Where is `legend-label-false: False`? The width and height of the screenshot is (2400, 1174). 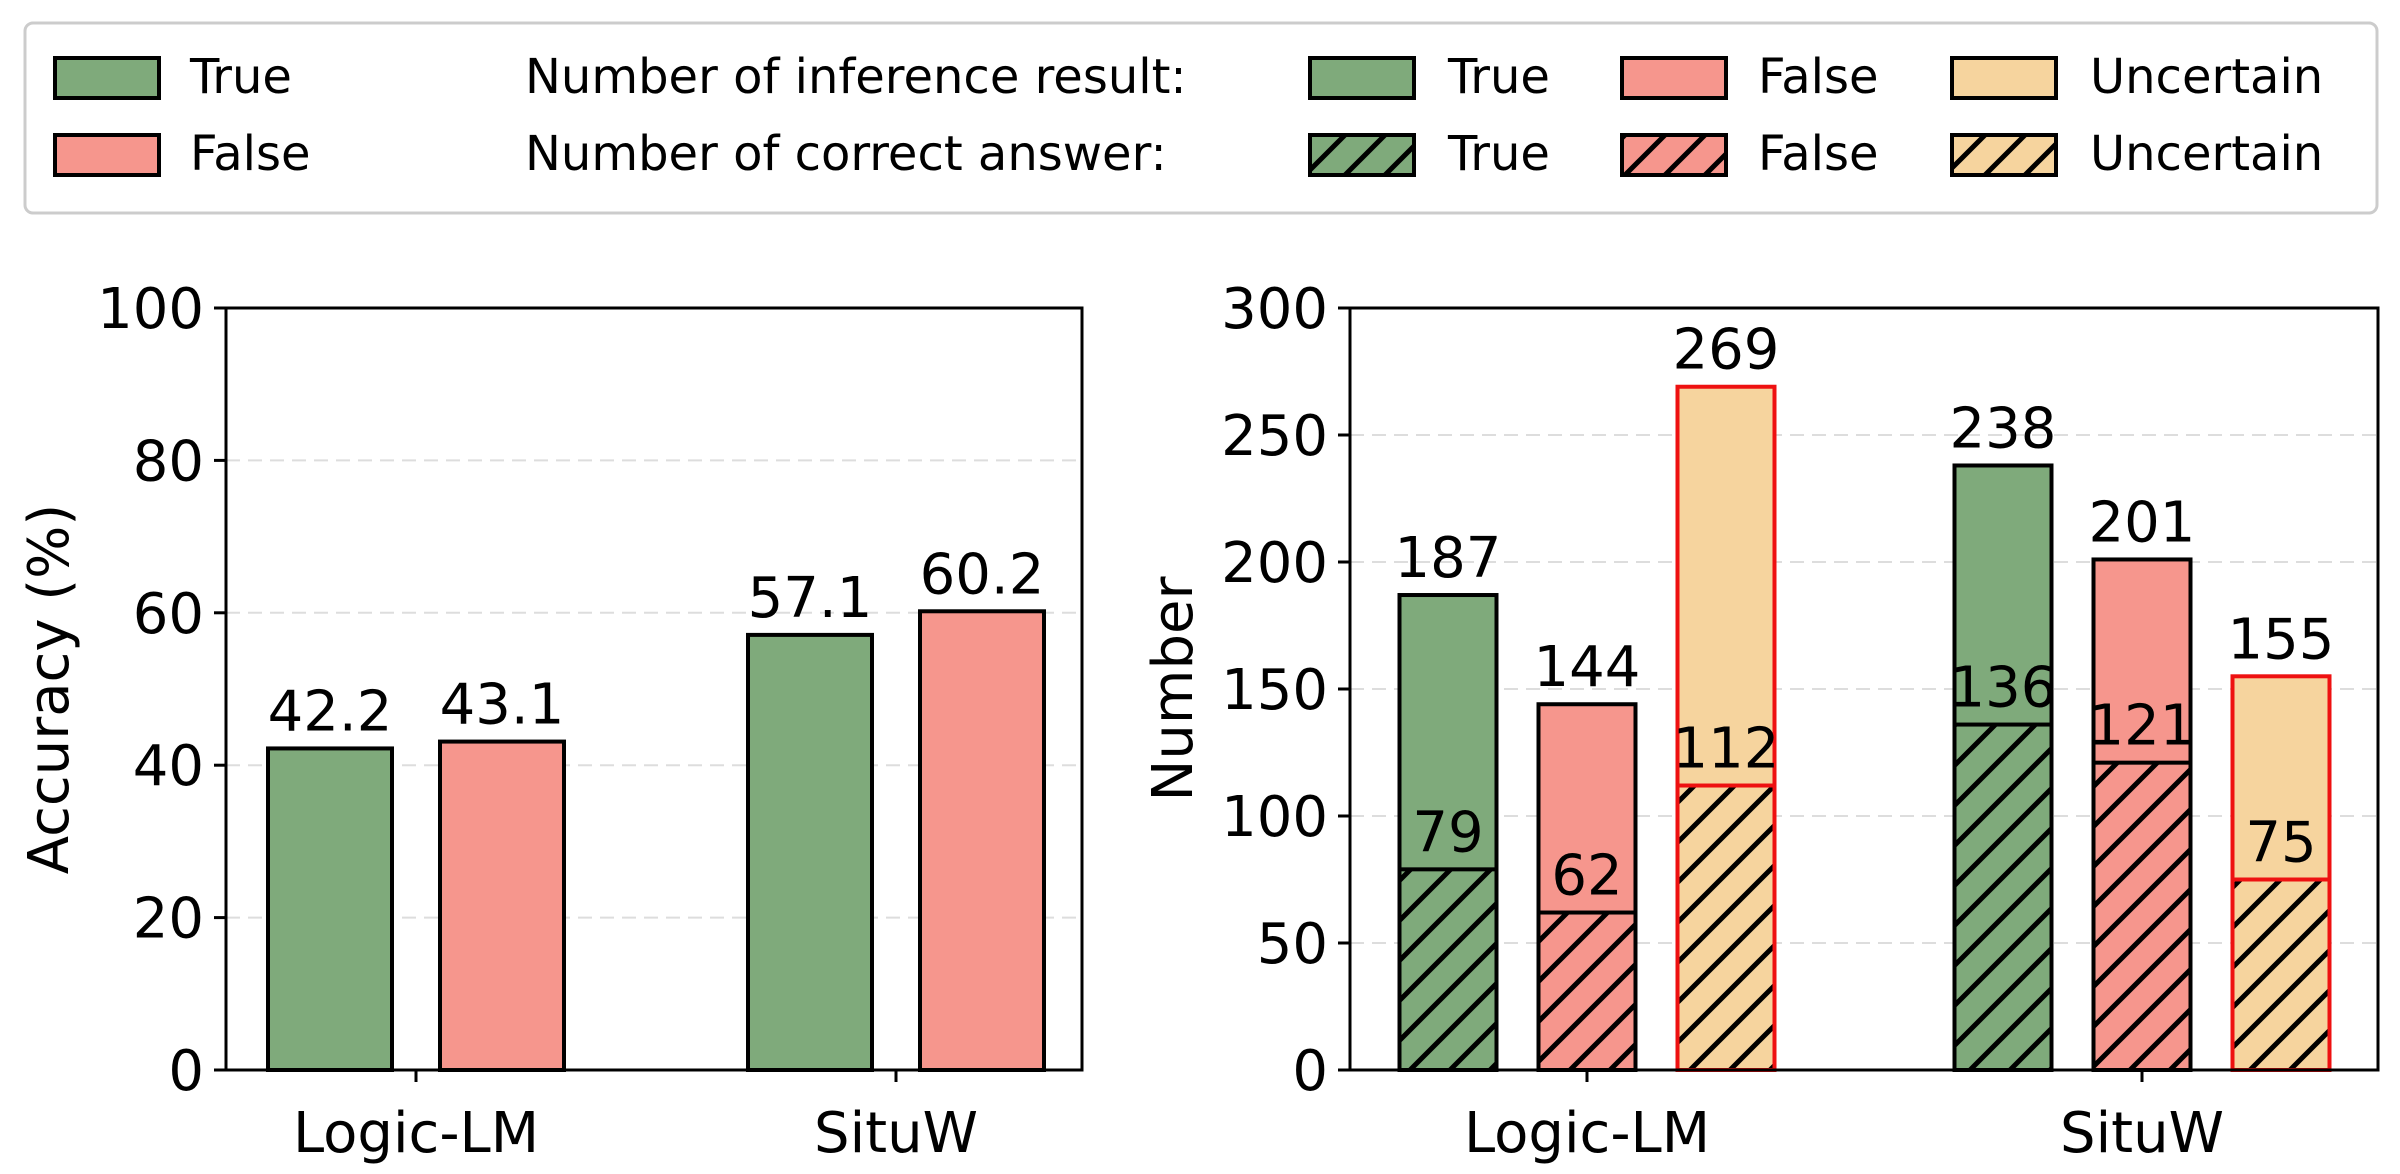 legend-label-false: False is located at coordinates (250, 154).